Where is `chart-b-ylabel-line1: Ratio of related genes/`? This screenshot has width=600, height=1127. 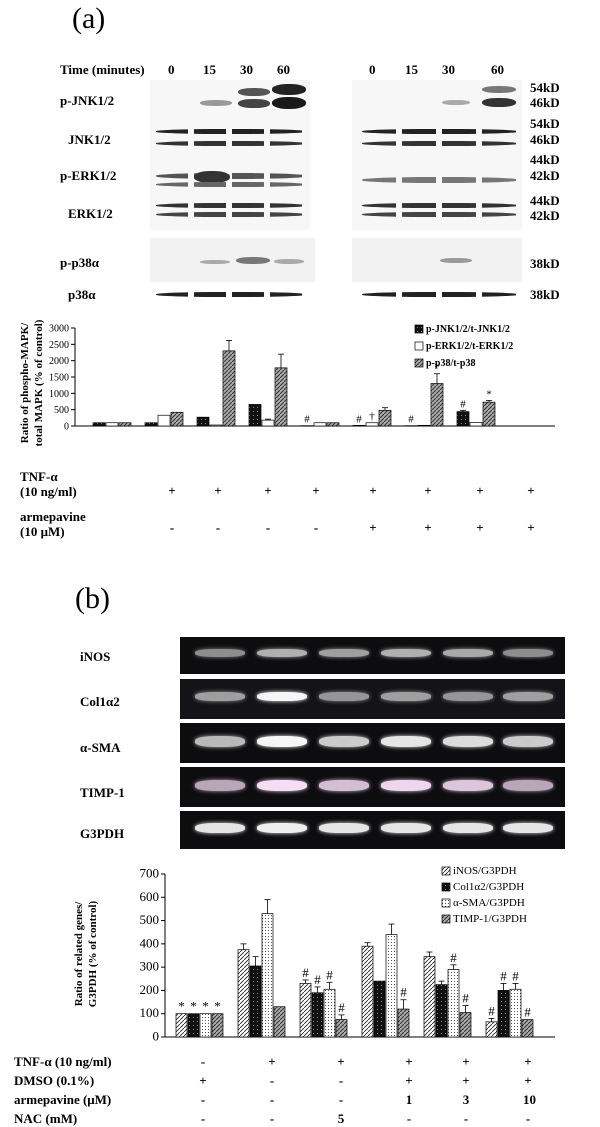 chart-b-ylabel-line1: Ratio of related genes/ is located at coordinates (79, 954).